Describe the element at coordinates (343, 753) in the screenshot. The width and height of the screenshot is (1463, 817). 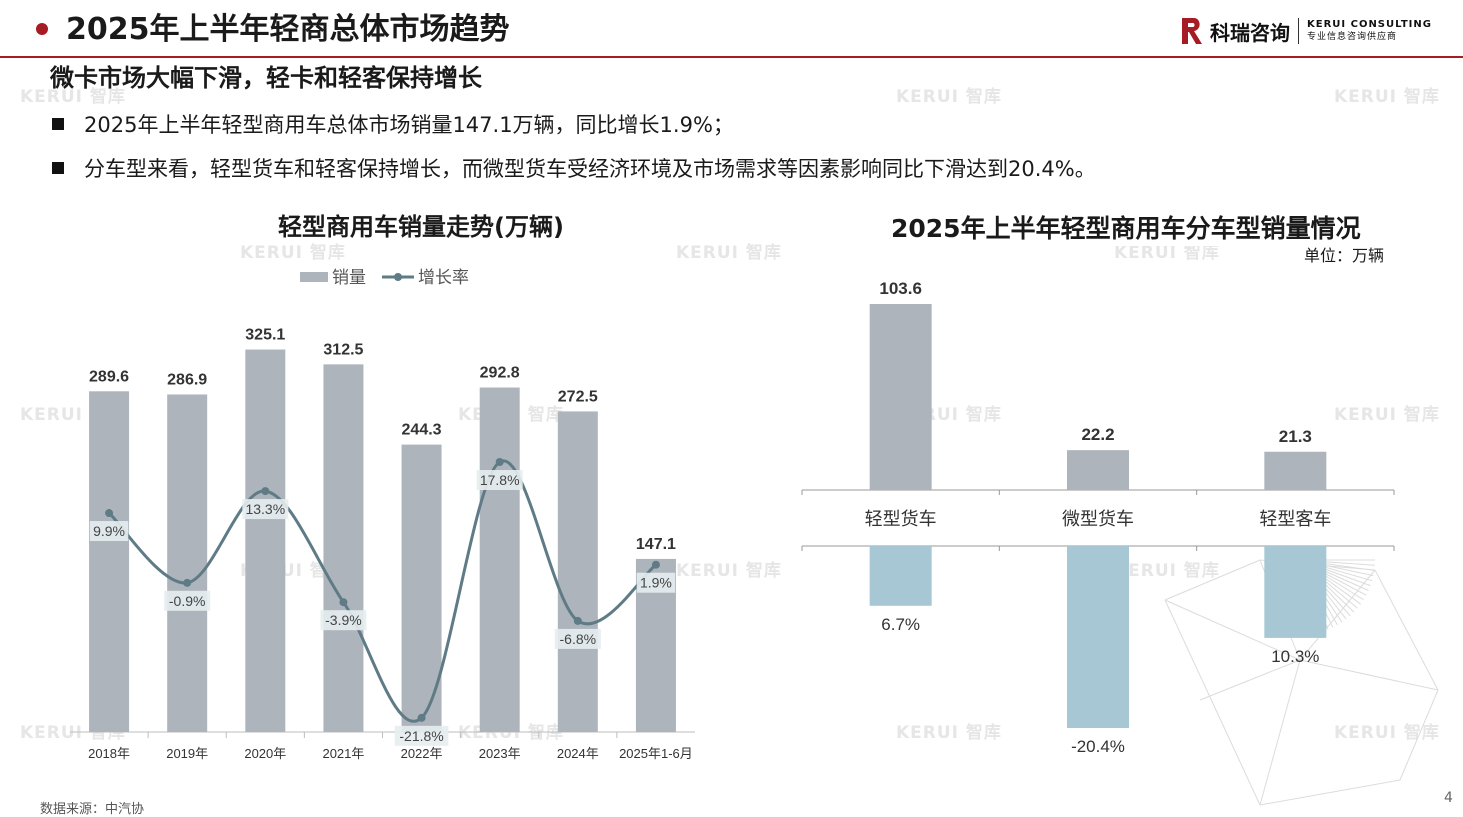
I see `x-tick-label: 2021年` at that location.